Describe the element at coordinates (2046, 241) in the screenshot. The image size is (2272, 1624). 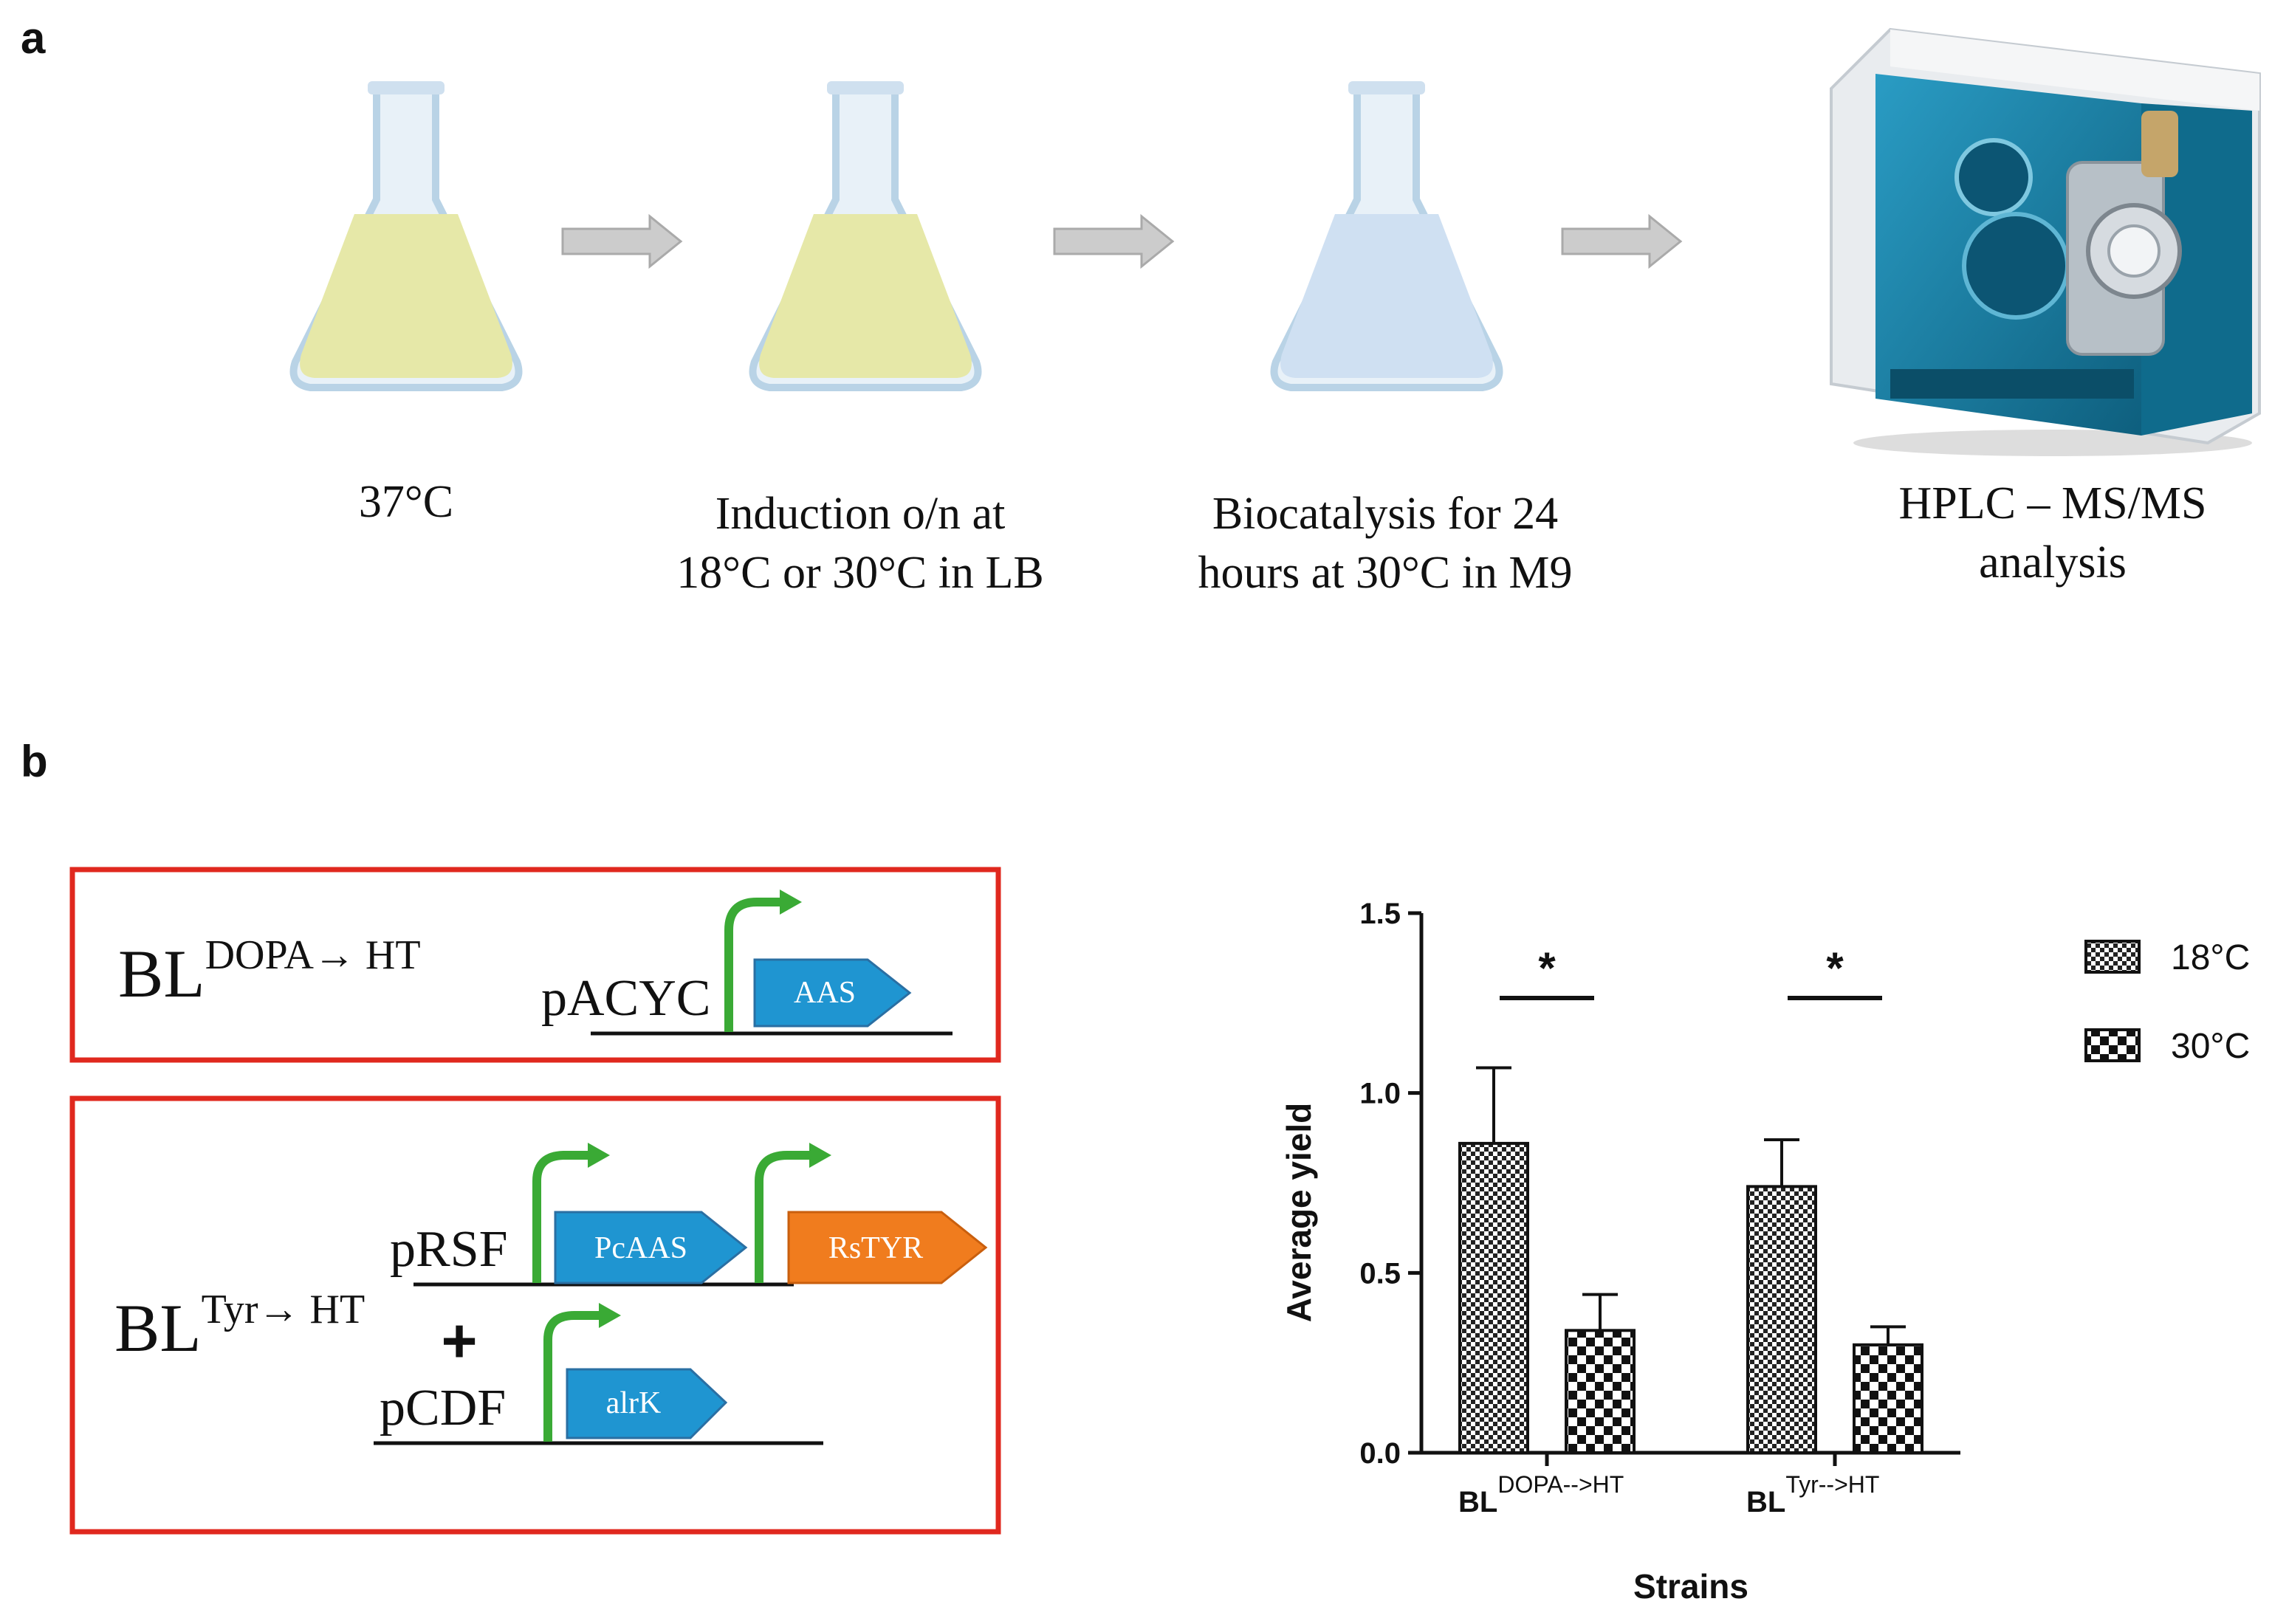
I see `hplc-instrument-icon` at that location.